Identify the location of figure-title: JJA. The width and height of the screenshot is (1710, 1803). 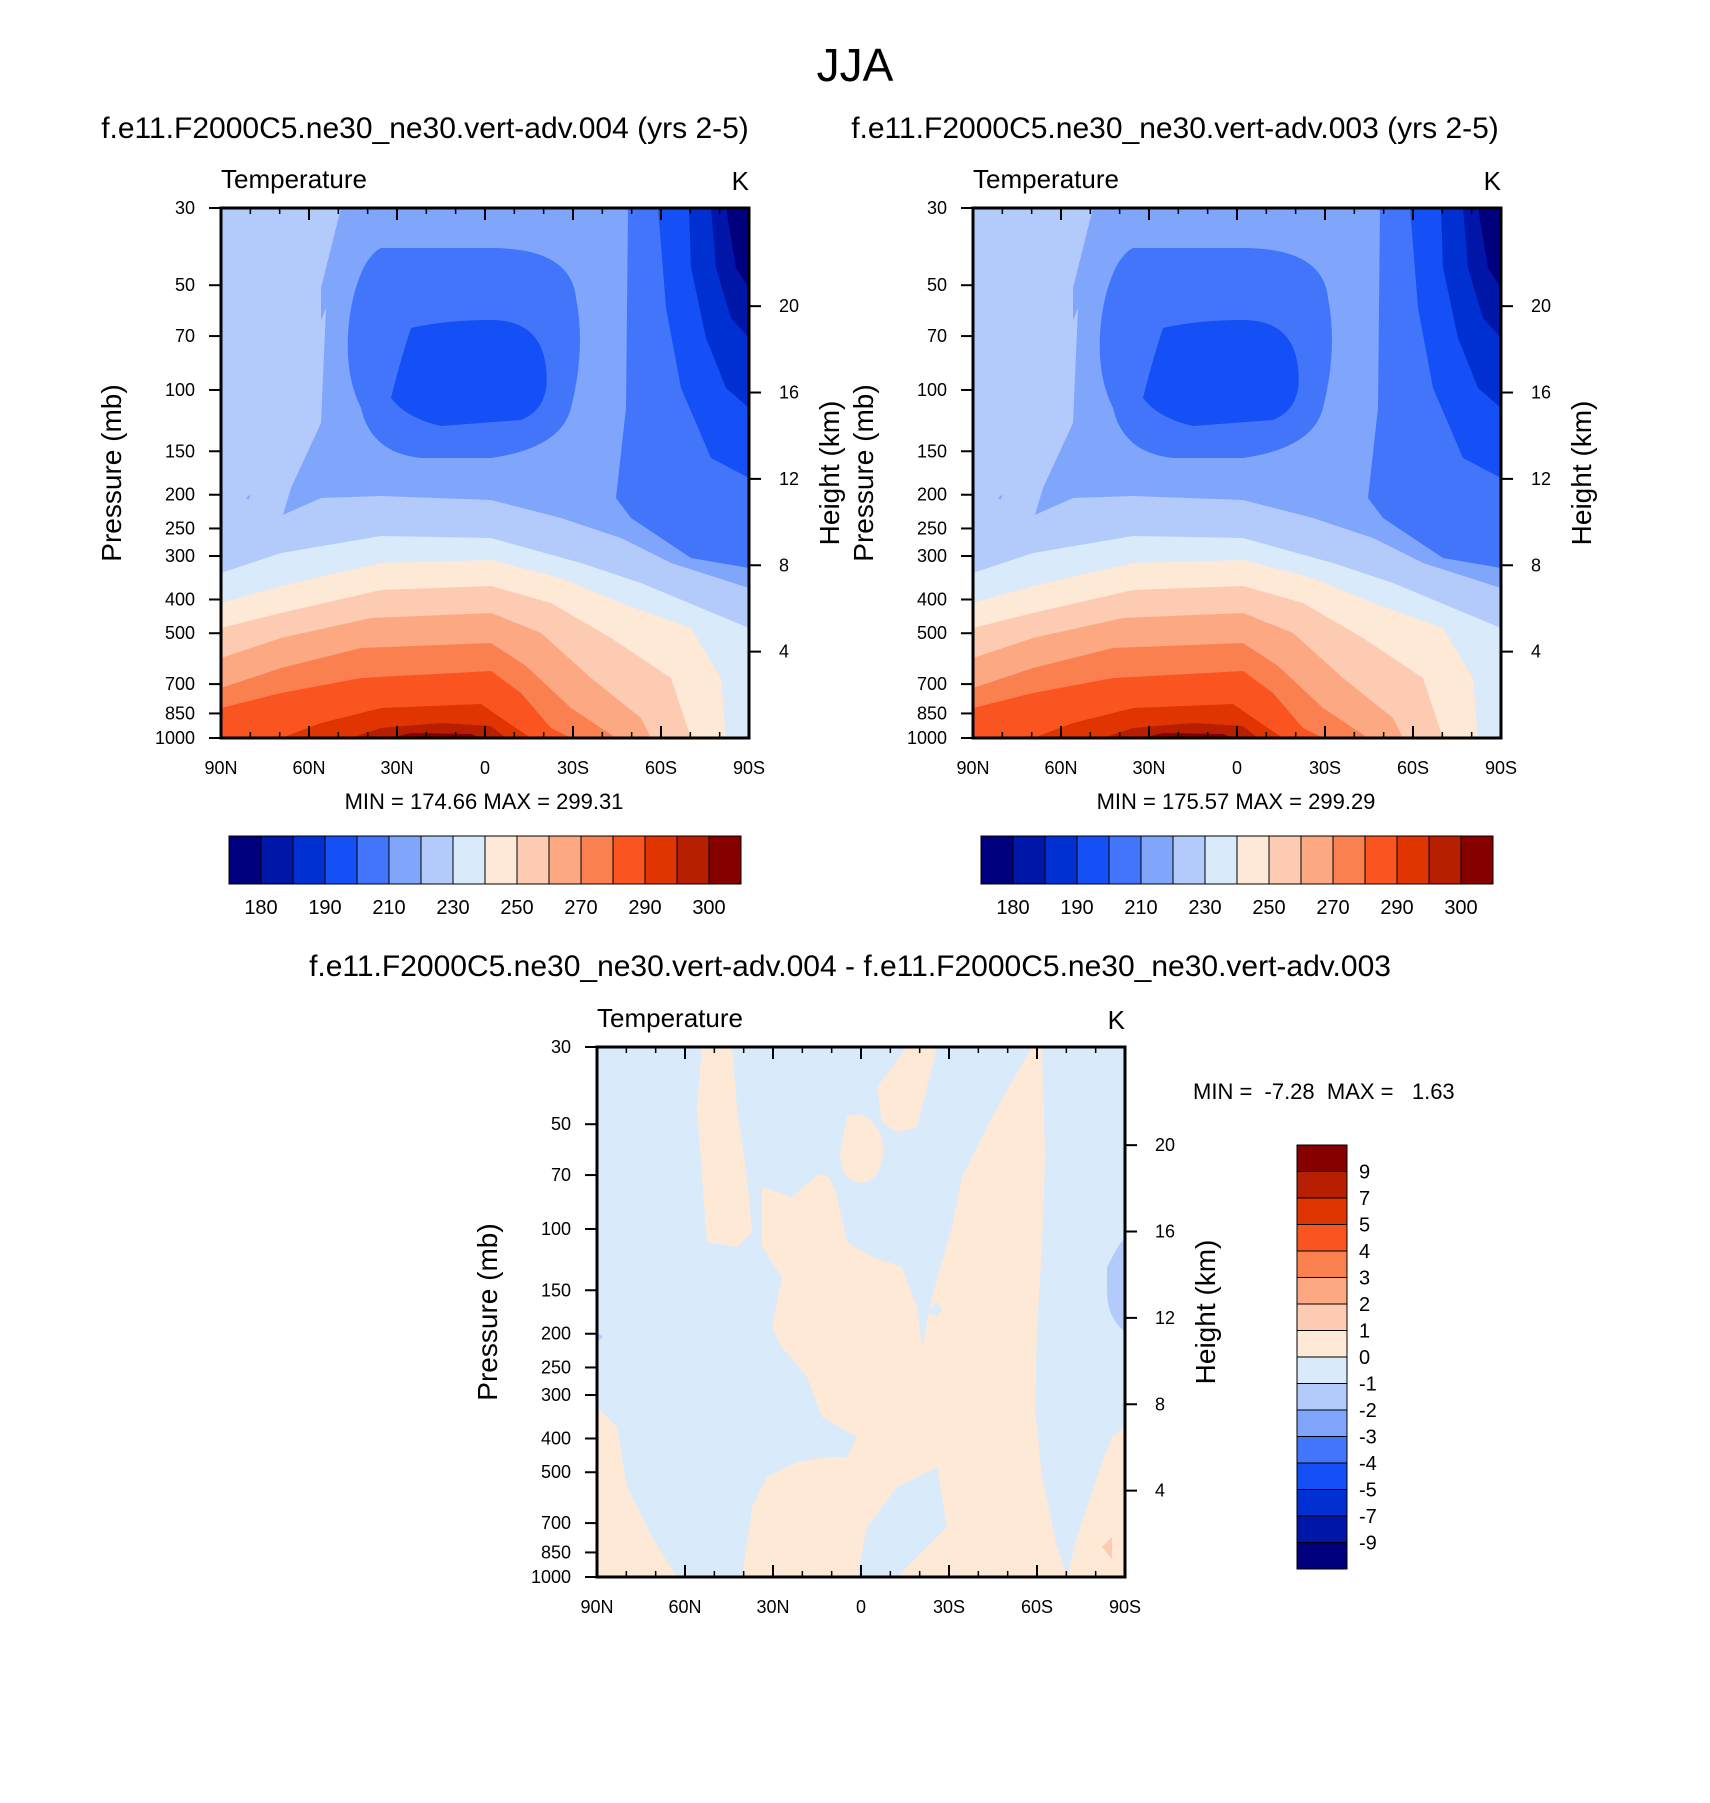
(855, 65).